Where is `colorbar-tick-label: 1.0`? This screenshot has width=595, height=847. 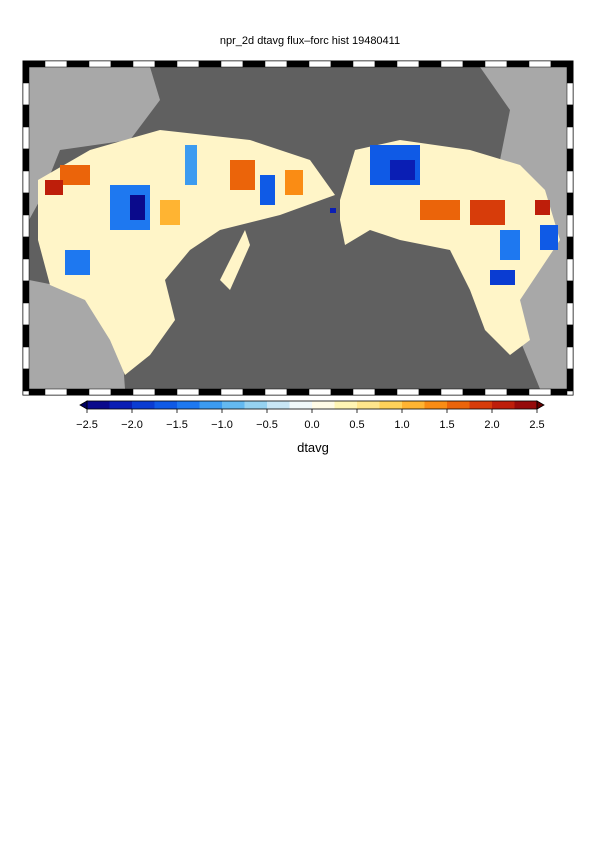
colorbar-tick-label: 1.0 is located at coordinates (401, 425).